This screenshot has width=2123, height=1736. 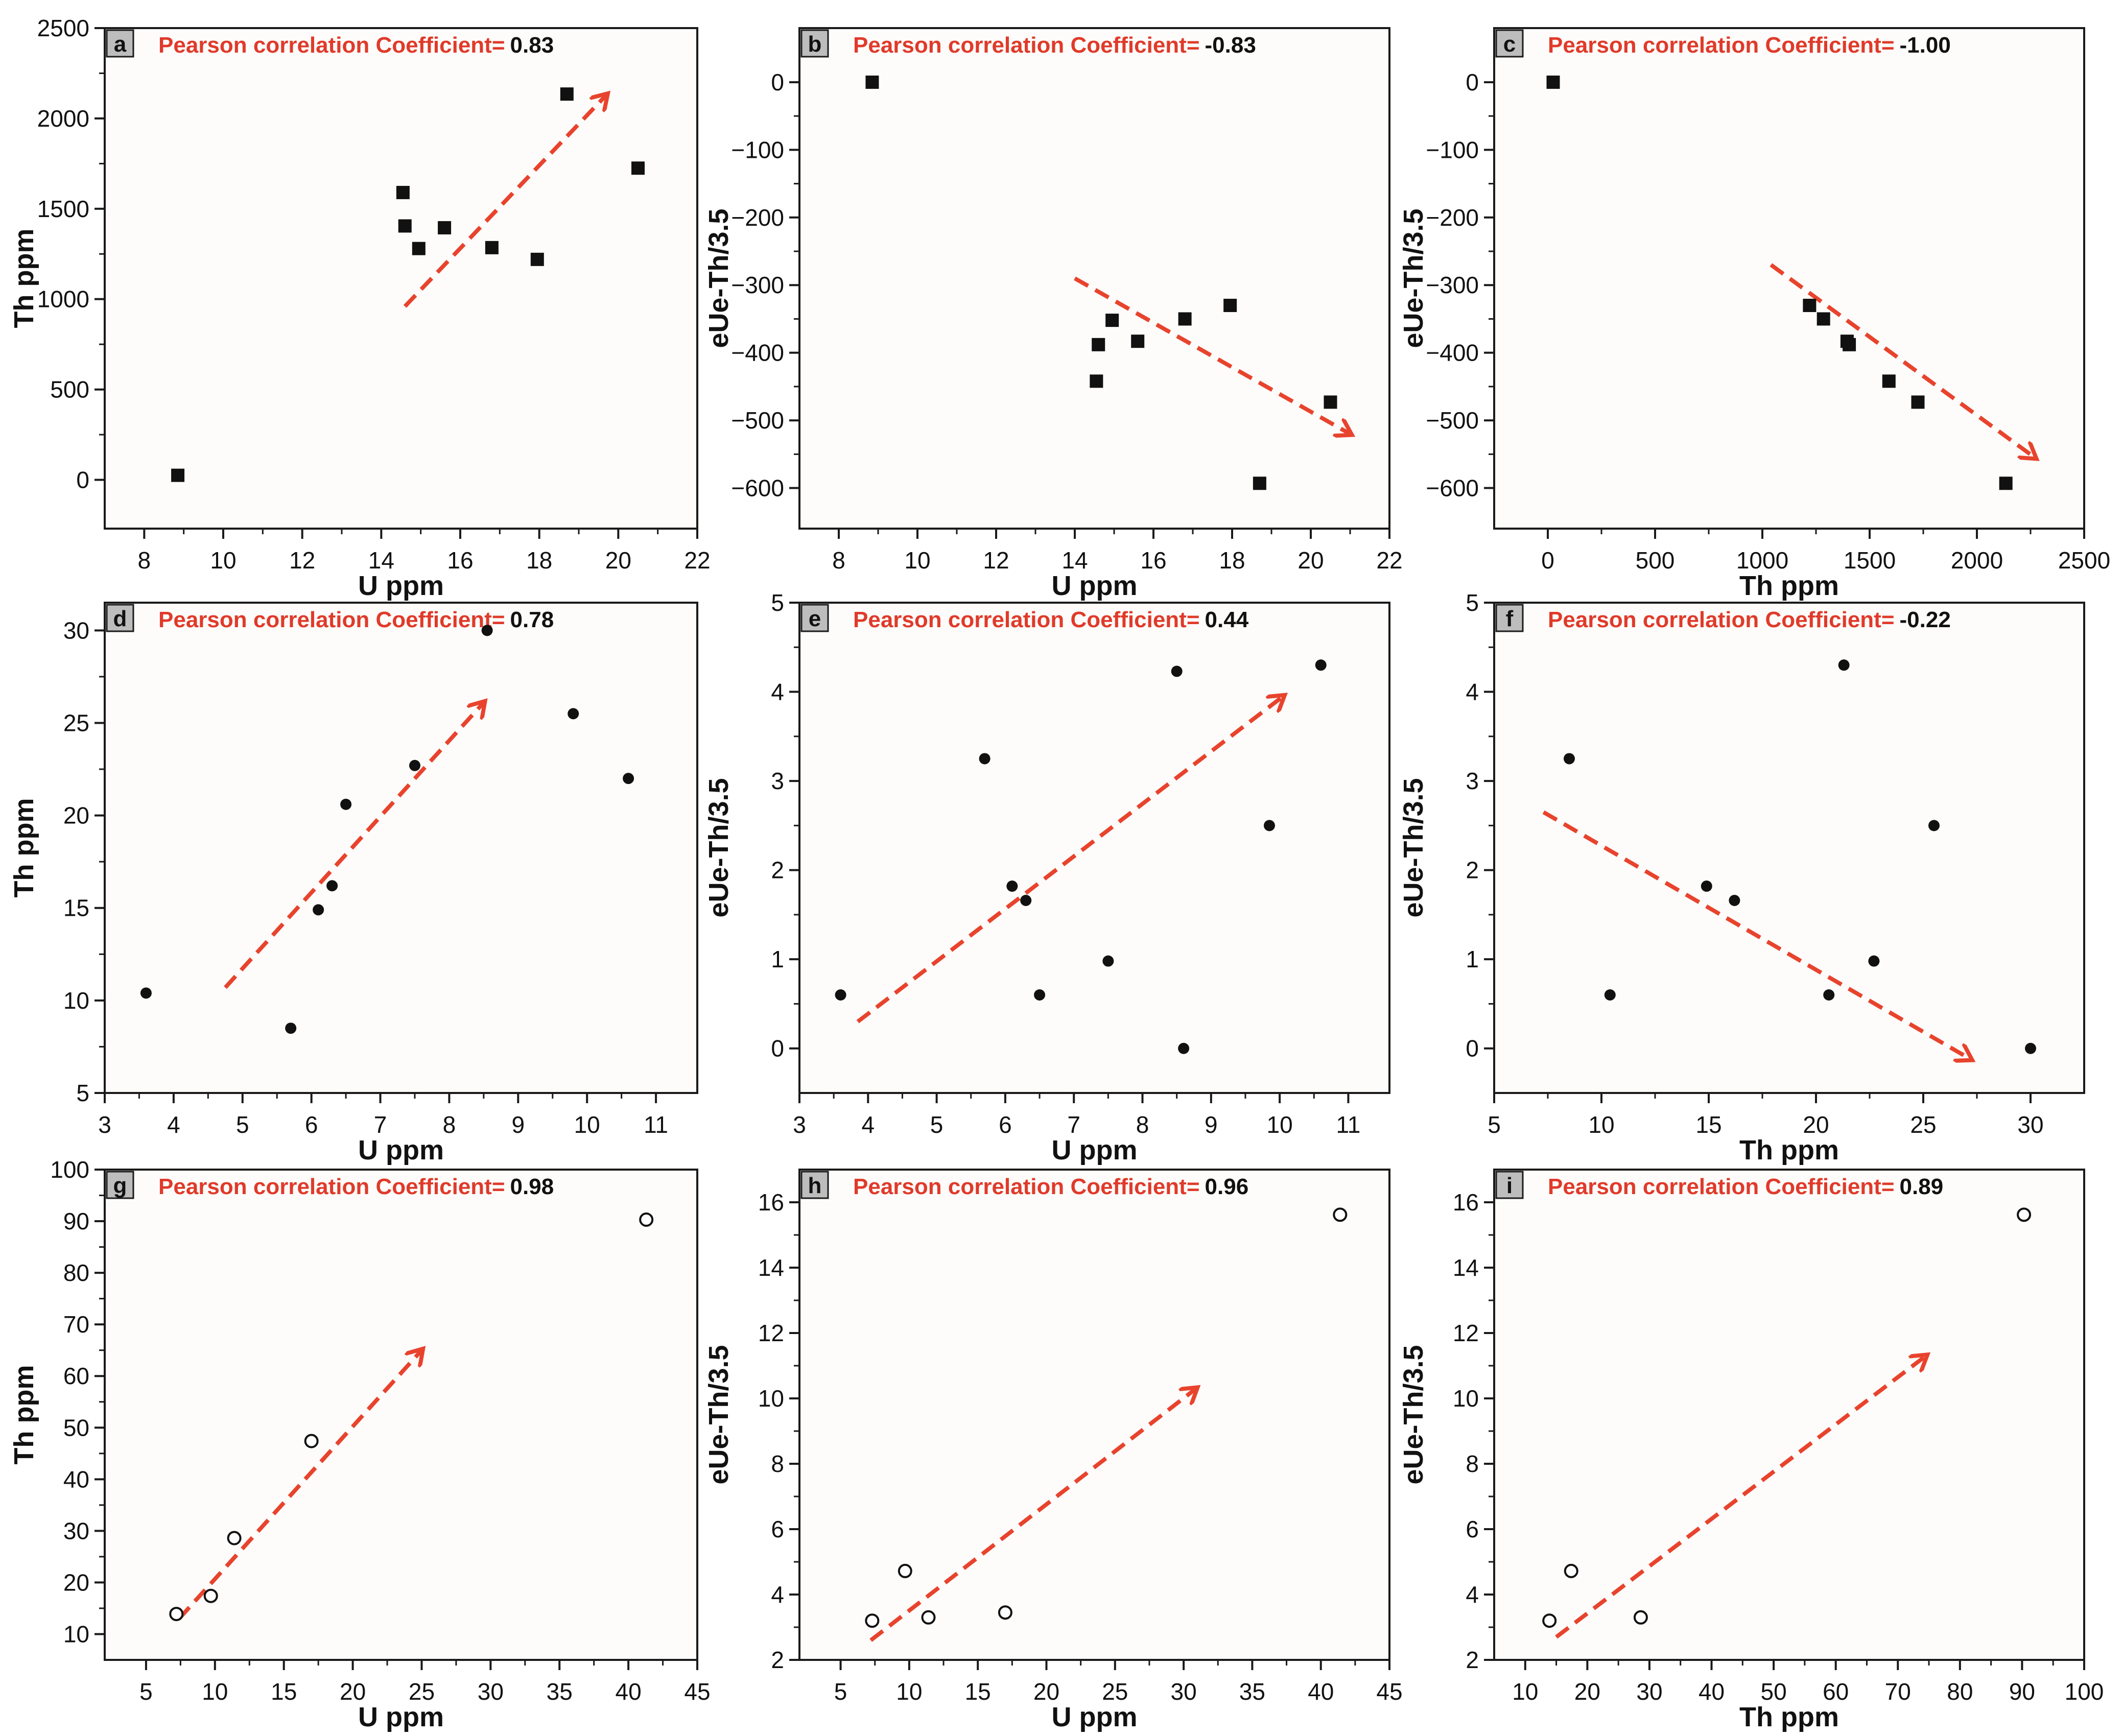 I want to click on panel-letter: b, so click(x=815, y=45).